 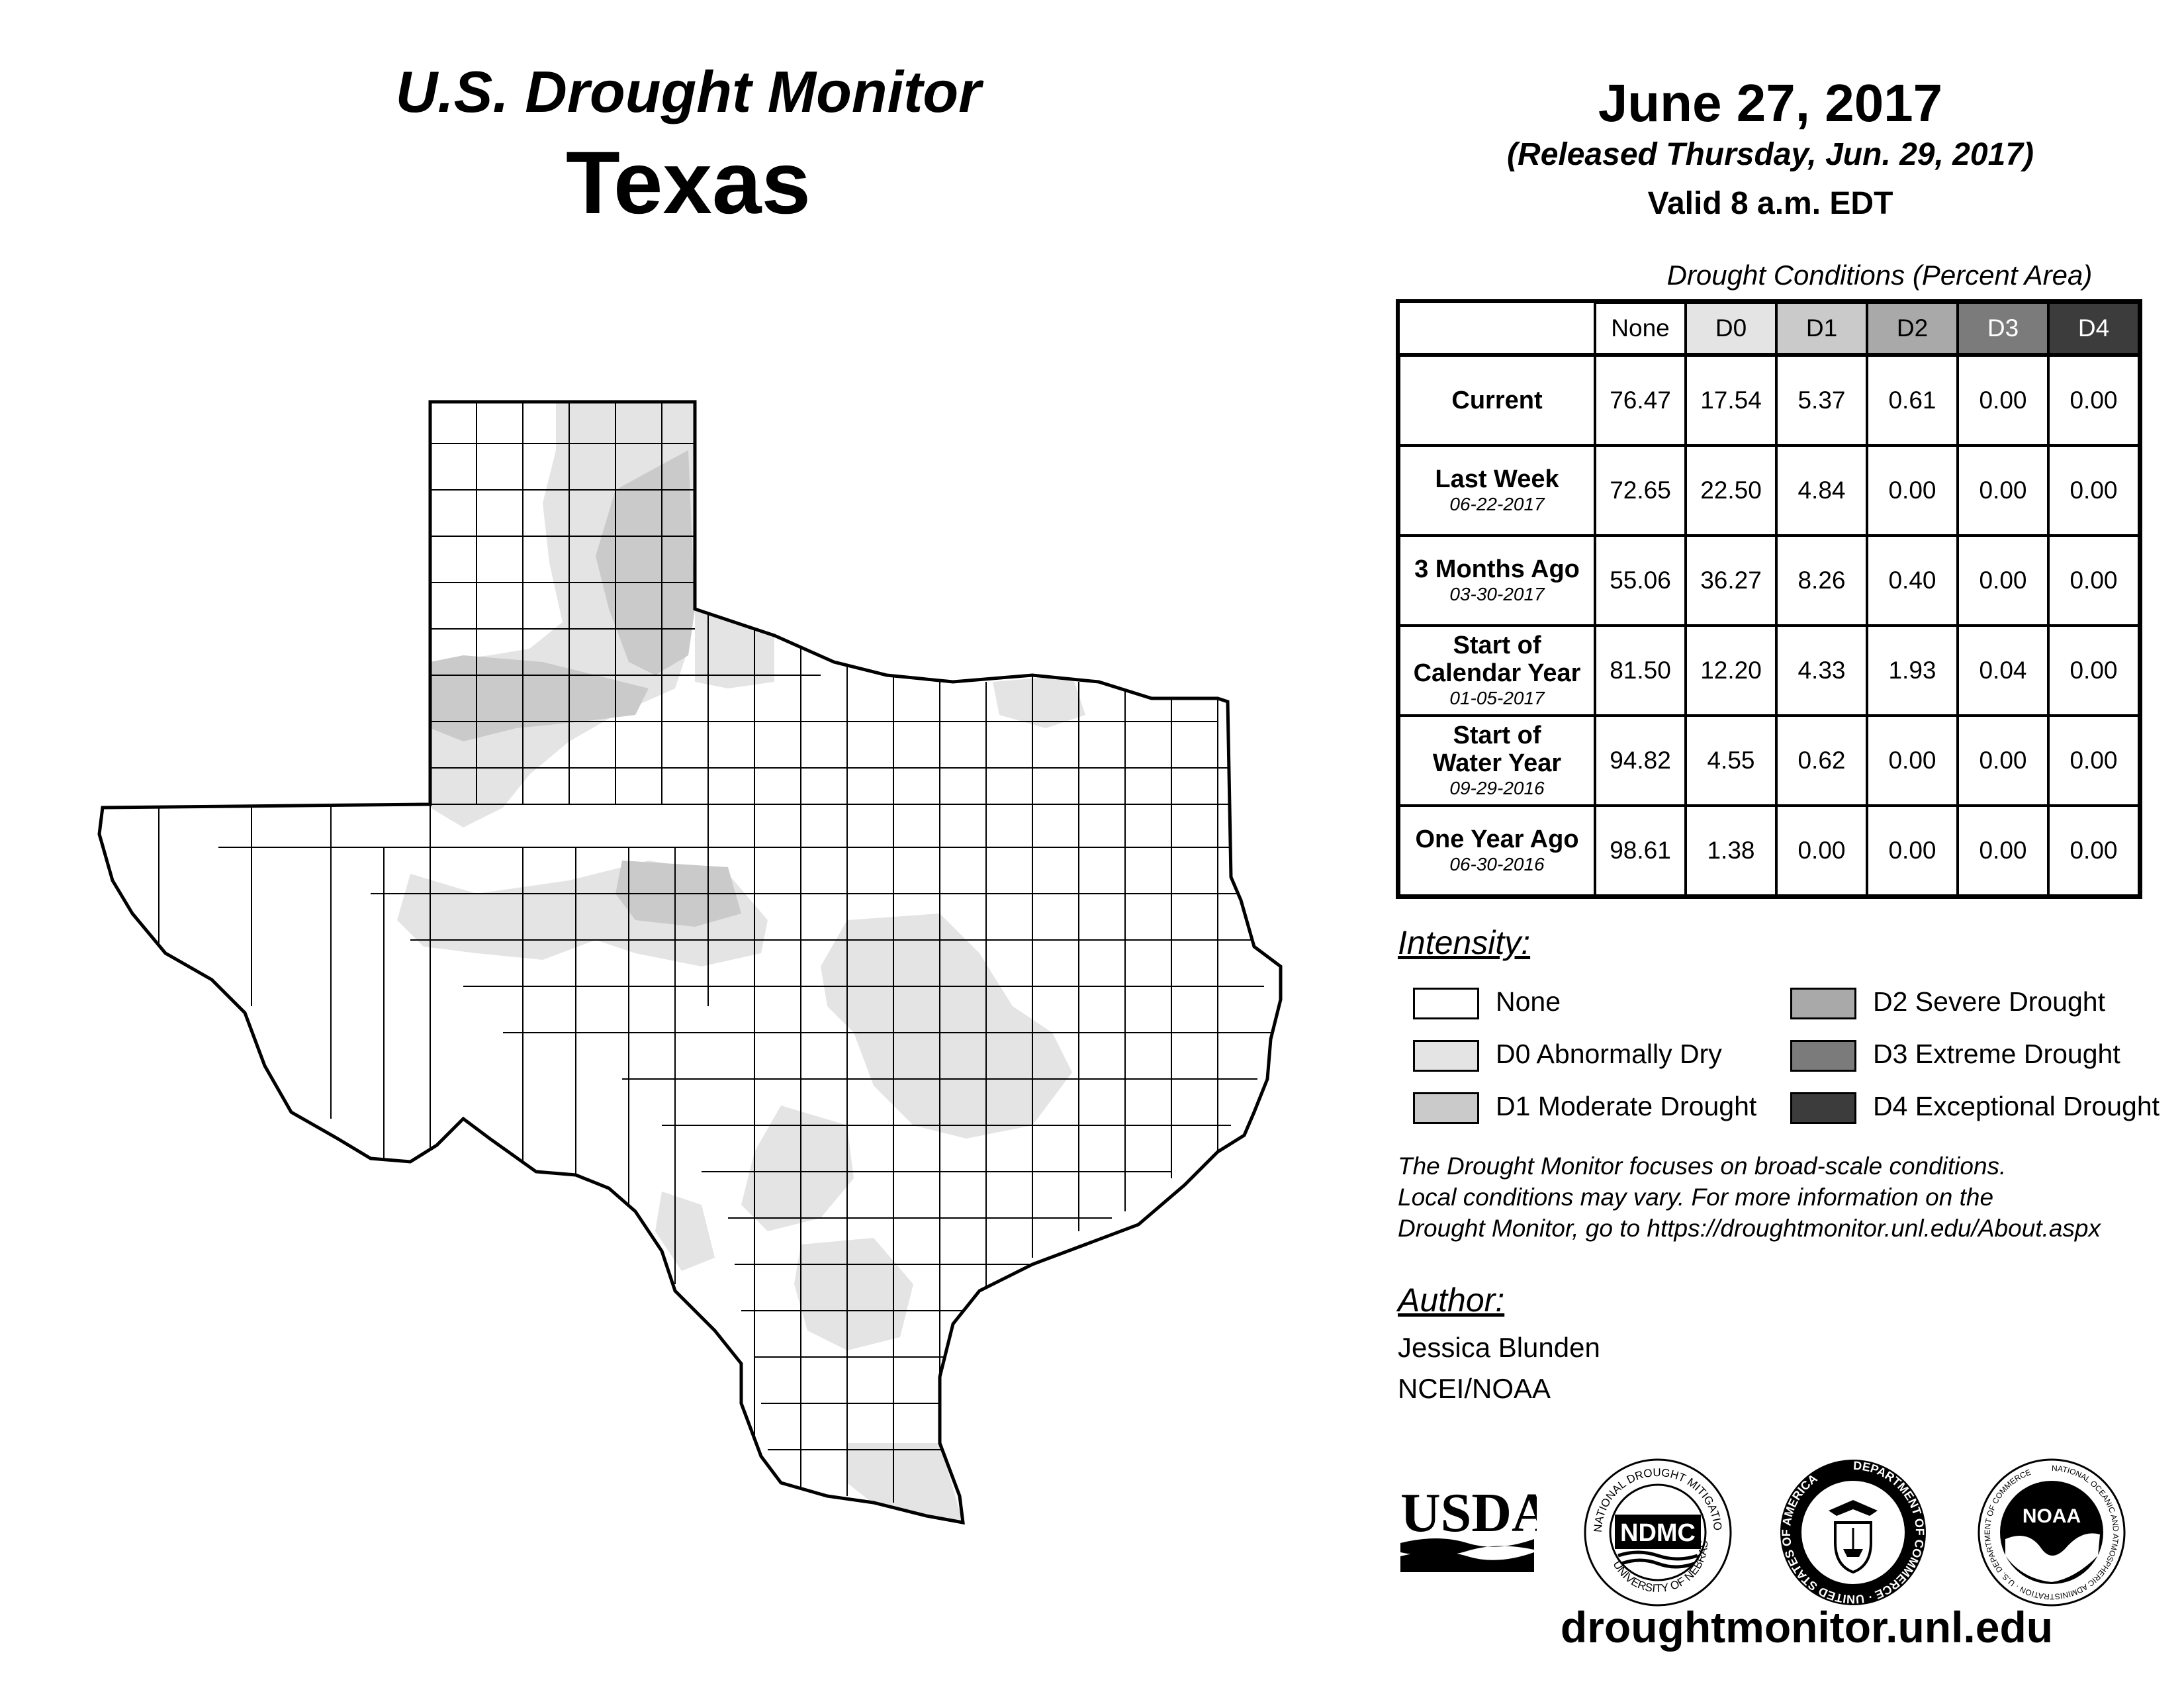 What do you see at coordinates (1989, 1001) in the screenshot?
I see `legend-label: D2 Severe Drought` at bounding box center [1989, 1001].